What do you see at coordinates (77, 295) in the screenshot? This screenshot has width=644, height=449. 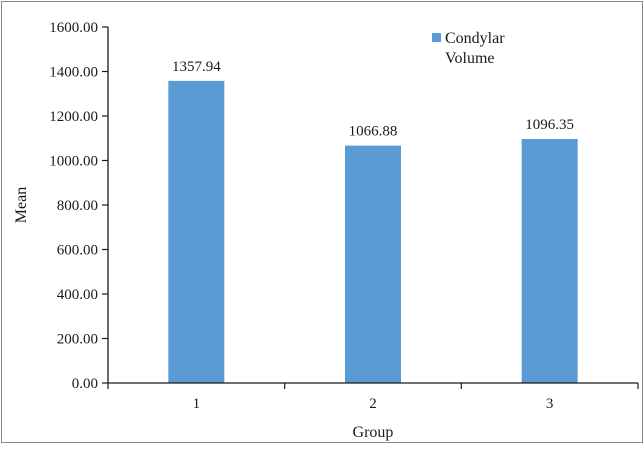 I see `y-tick-label: 400.00` at bounding box center [77, 295].